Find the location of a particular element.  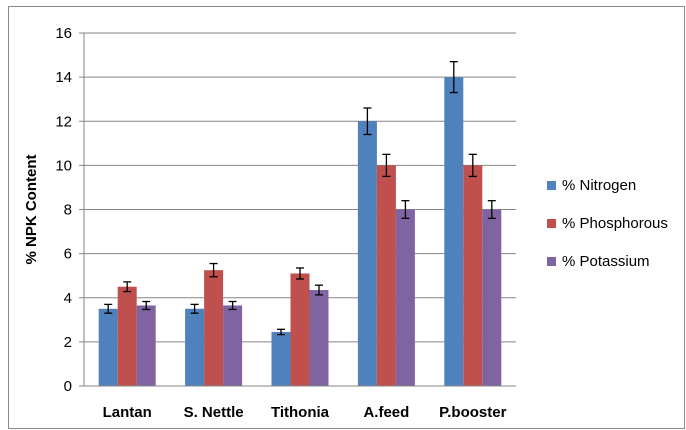

y-axis-label: % NPK Content is located at coordinates (31, 210).